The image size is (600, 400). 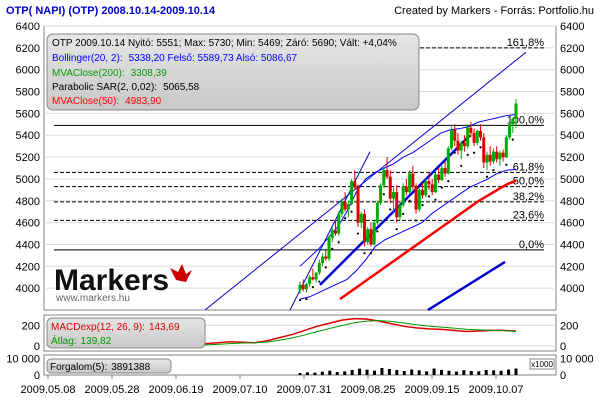 I want to click on legend-mva200: MVAClose(200): 3308,39, so click(x=109, y=73).